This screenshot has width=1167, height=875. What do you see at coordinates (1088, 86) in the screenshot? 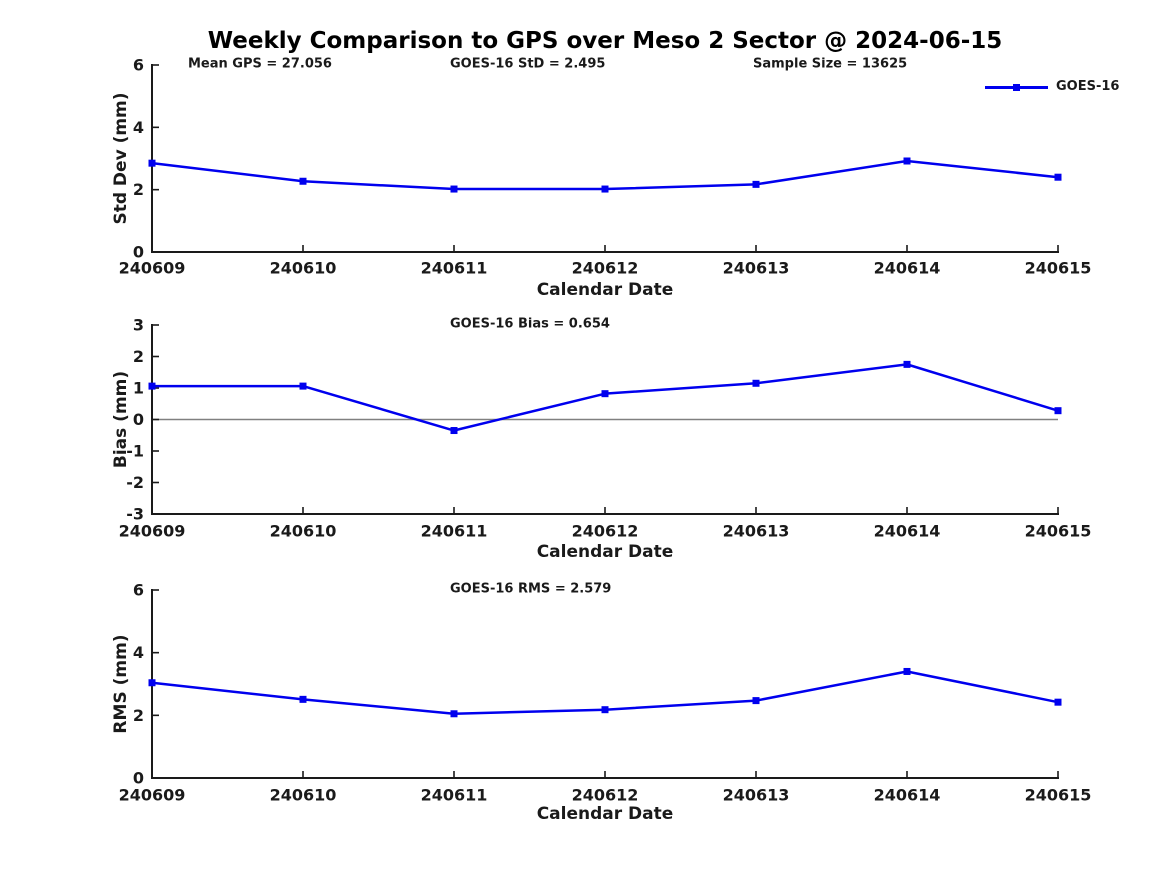
I see `legend-label: GOES-16` at bounding box center [1088, 86].